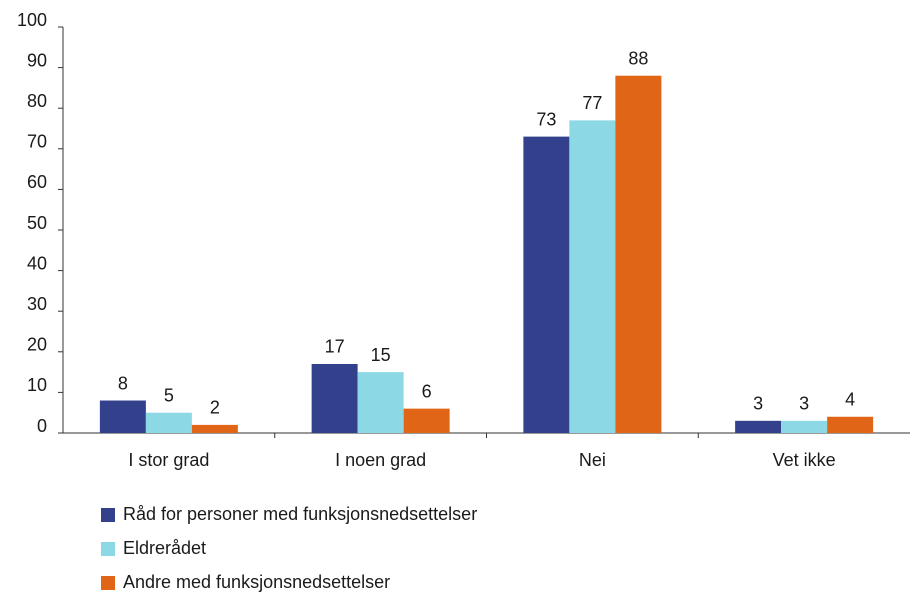  What do you see at coordinates (37, 385) in the screenshot?
I see `y-tick-label: 10` at bounding box center [37, 385].